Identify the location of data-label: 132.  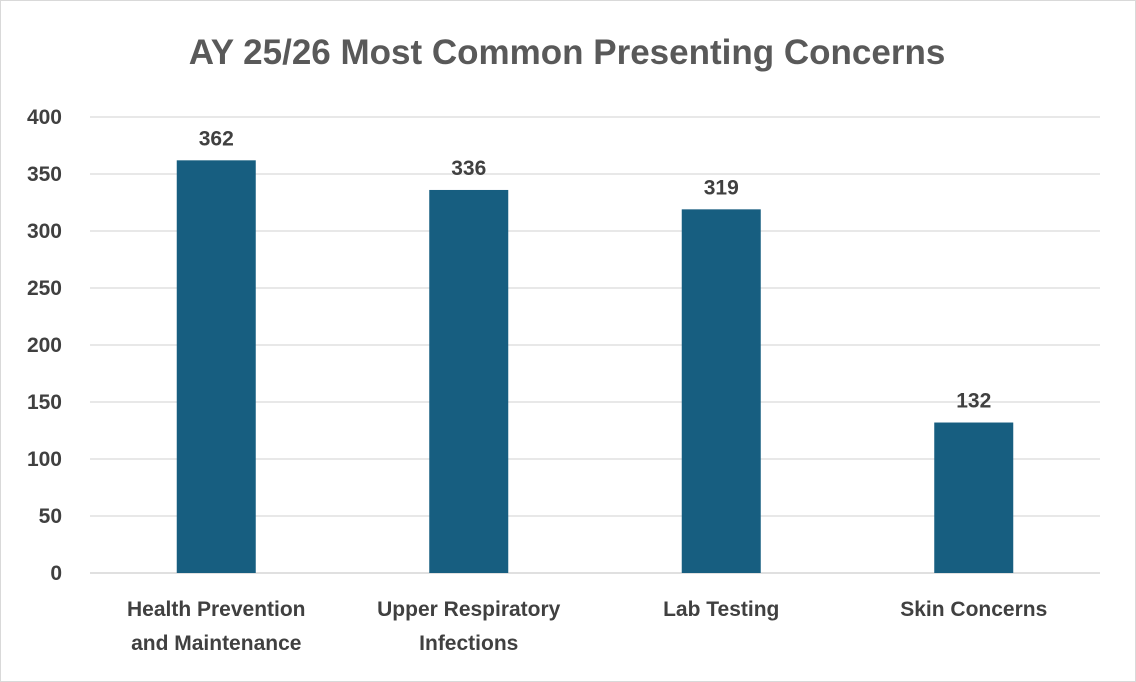
(973, 401).